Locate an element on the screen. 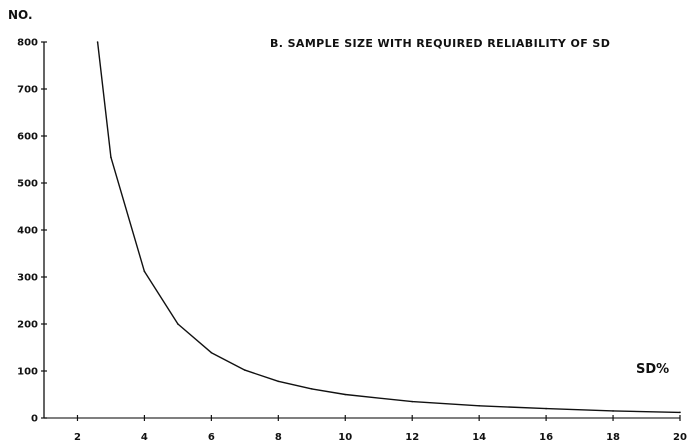 The height and width of the screenshot is (445, 690). x-tick-label: 16 is located at coordinates (546, 437).